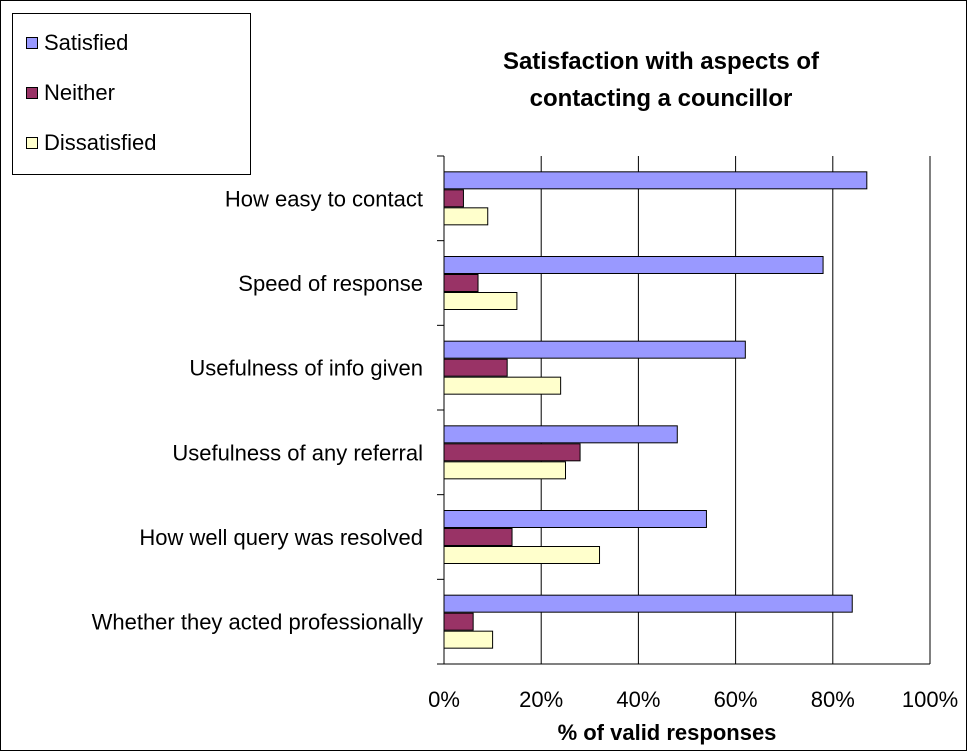 This screenshot has width=967, height=752. Describe the element at coordinates (32, 143) in the screenshot. I see `legend-swatch-dissatisfied` at that location.